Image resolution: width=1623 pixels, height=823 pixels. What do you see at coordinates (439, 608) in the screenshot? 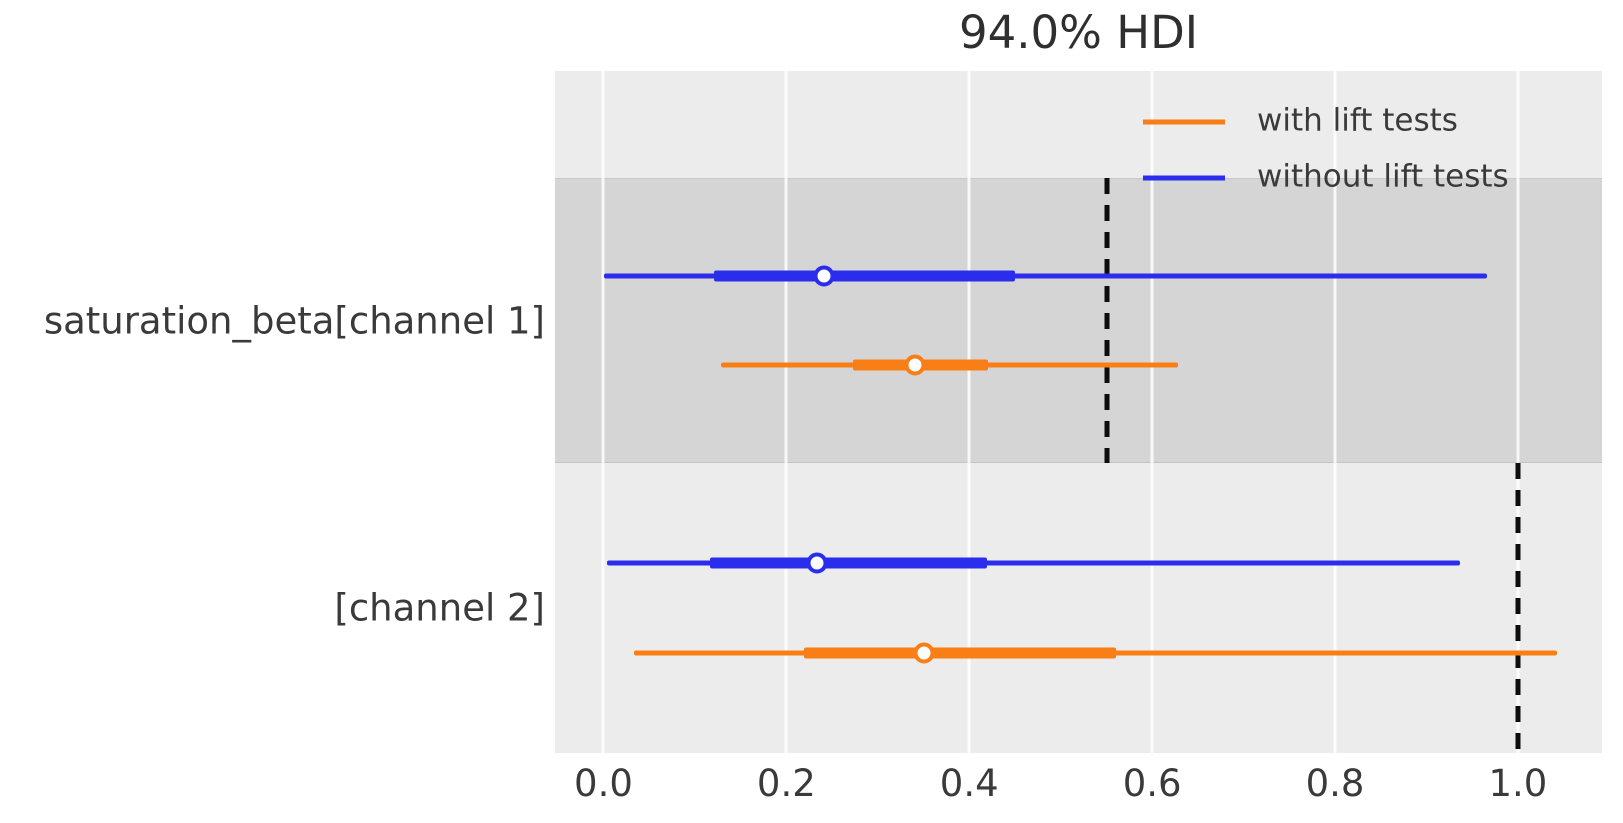
I see `y-axis-label: [channel 2]` at bounding box center [439, 608].